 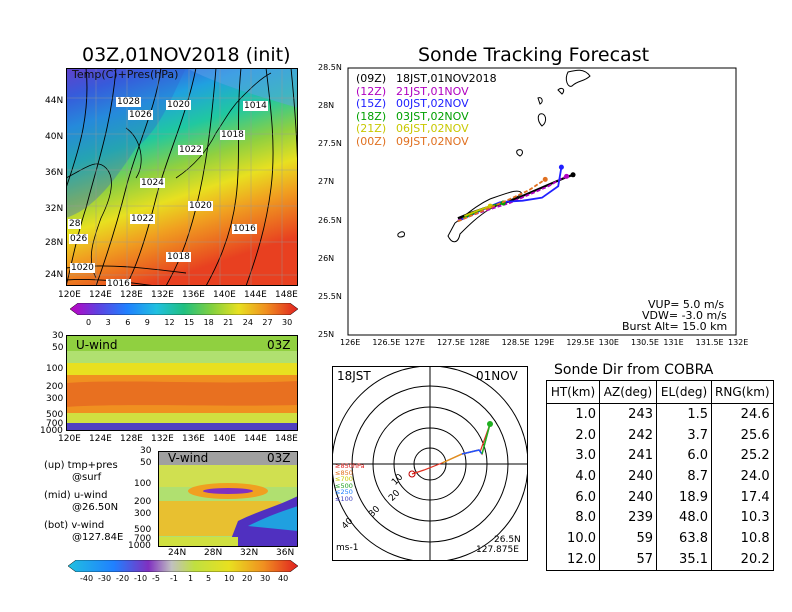 I want to click on table-cell: 10.3, so click(x=742, y=518).